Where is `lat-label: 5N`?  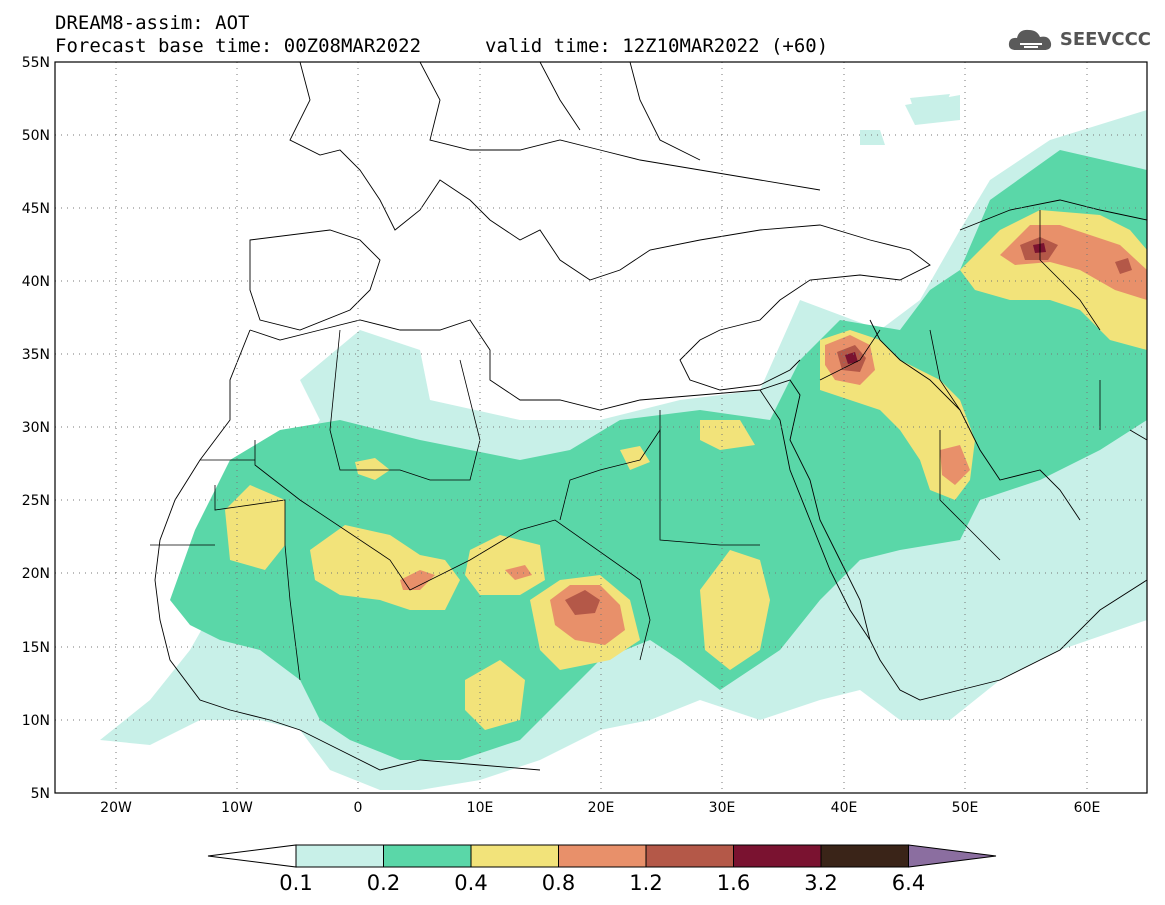 lat-label: 5N is located at coordinates (40, 794).